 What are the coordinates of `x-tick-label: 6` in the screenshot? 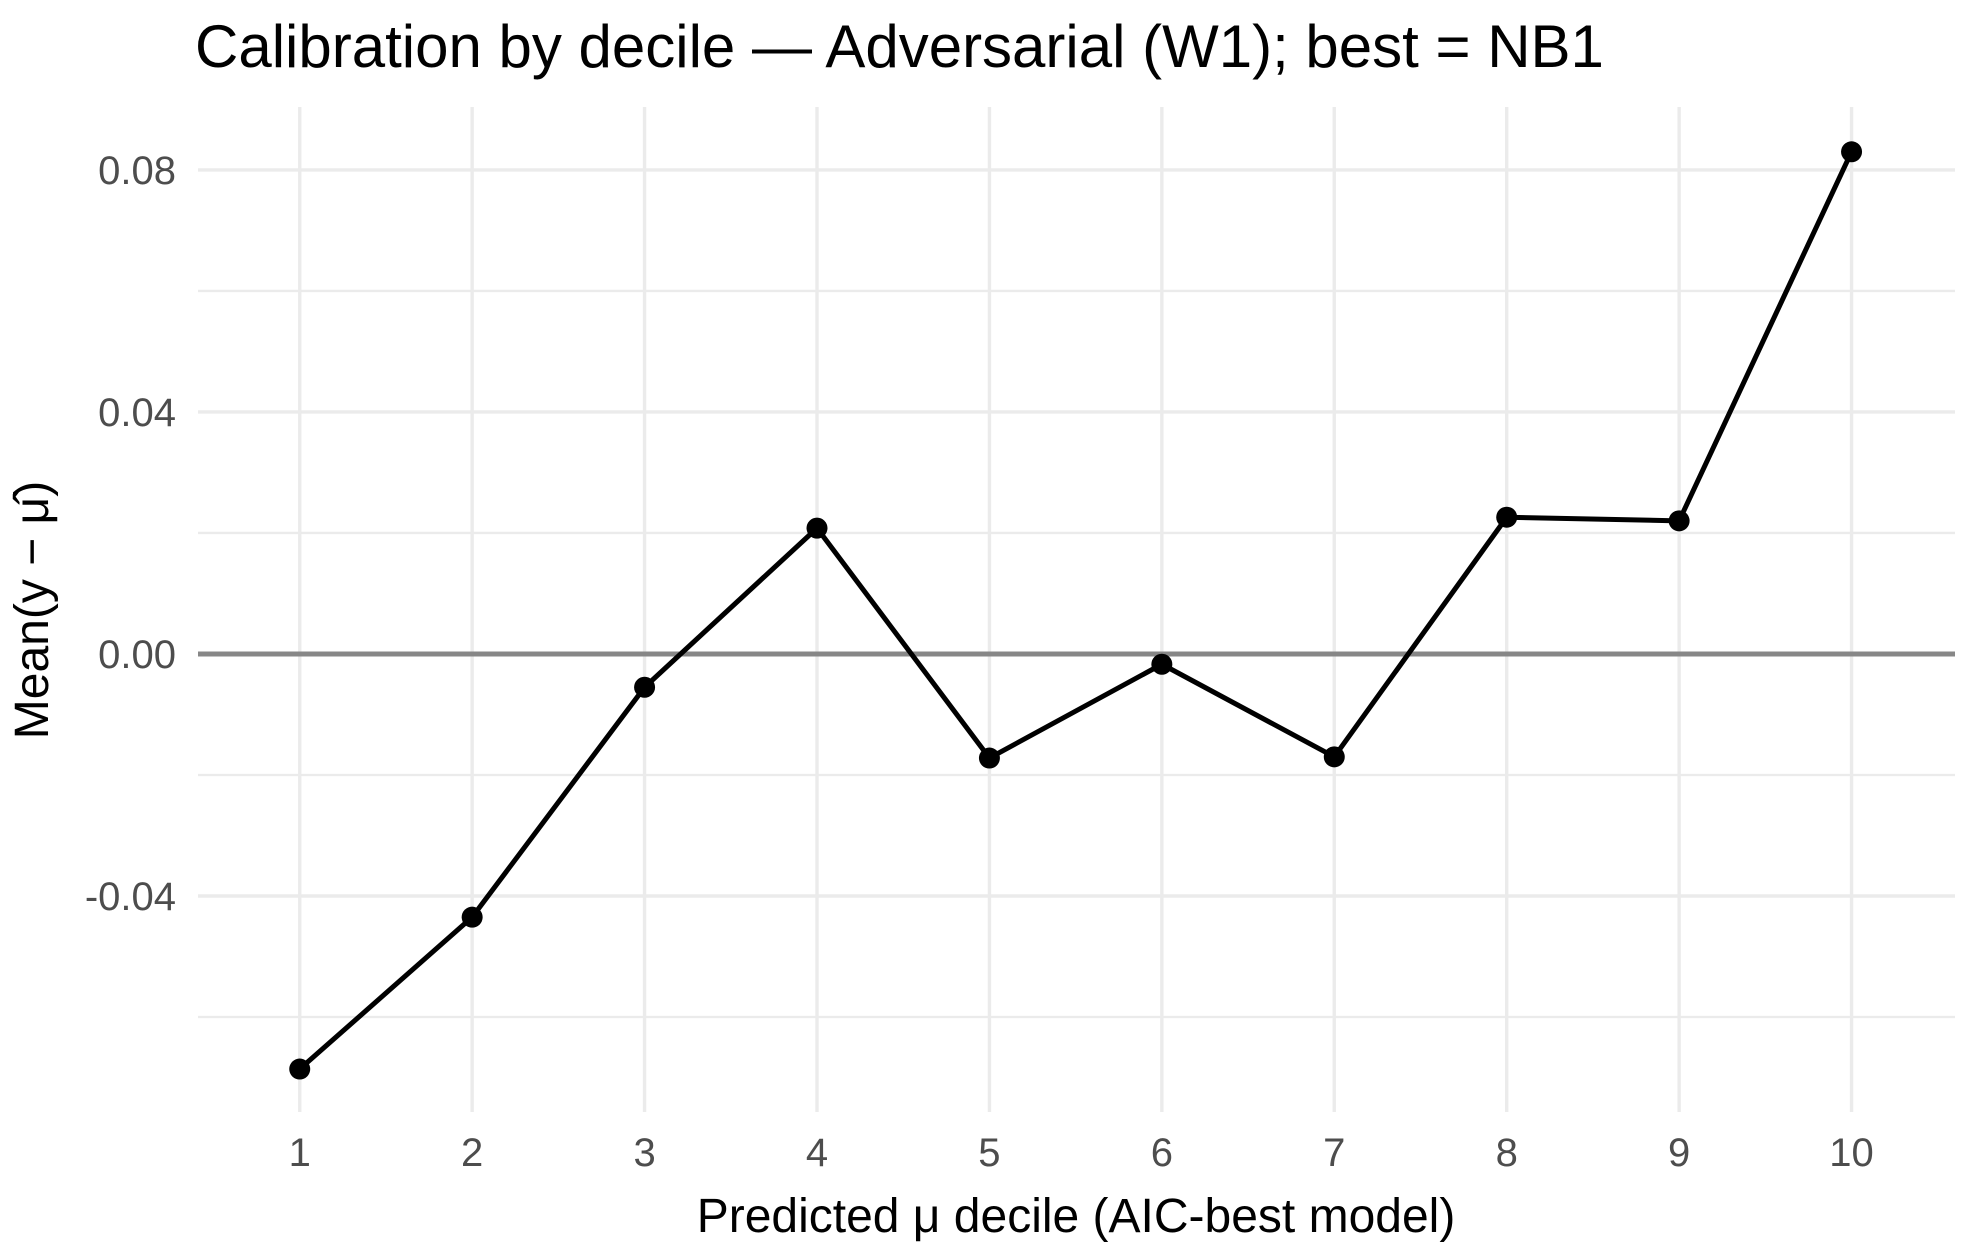 It's located at (1162, 1153).